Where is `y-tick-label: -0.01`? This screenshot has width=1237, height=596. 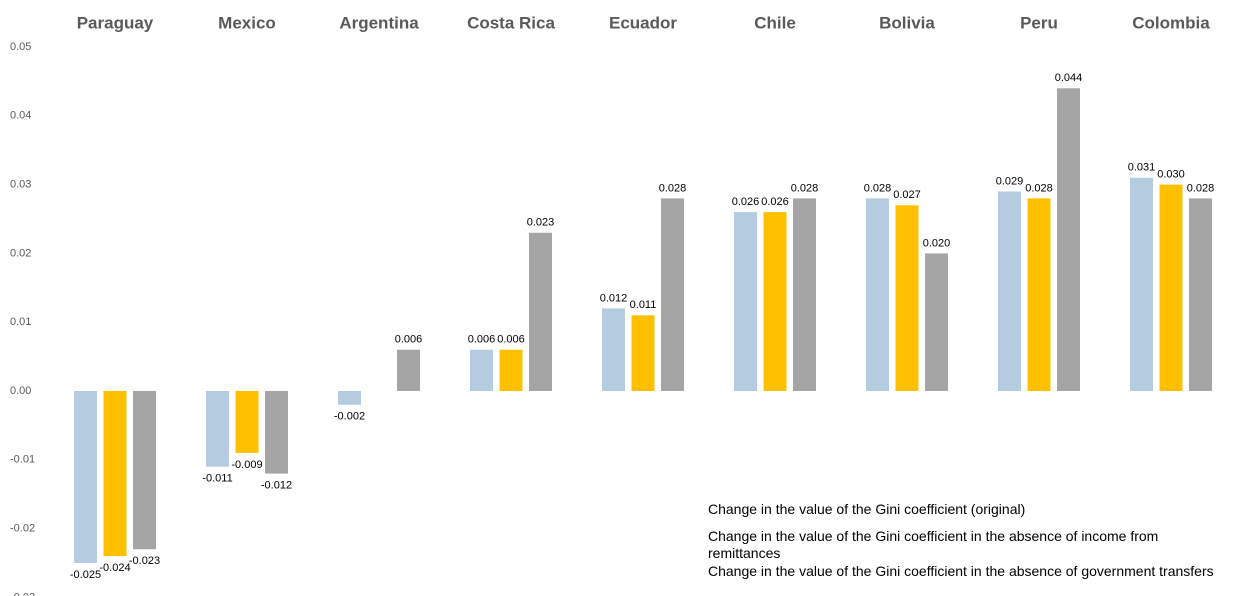 y-tick-label: -0.01 is located at coordinates (22, 460).